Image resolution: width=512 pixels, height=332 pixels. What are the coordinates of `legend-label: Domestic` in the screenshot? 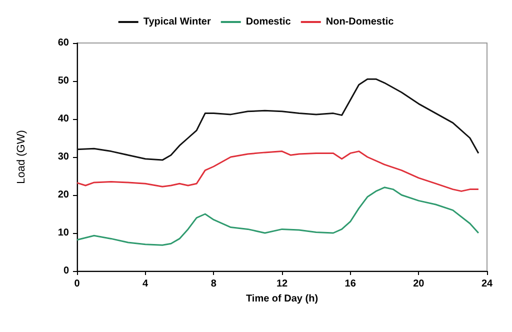 It's located at (269, 22).